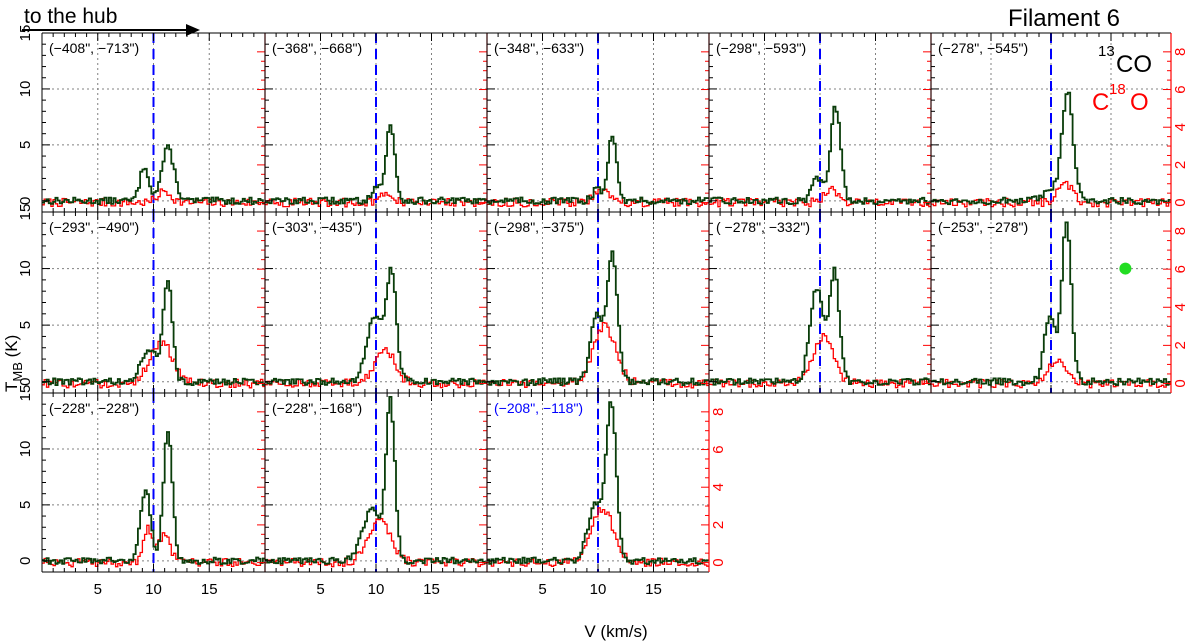  I want to click on legend-c18o-sup: 18, so click(1117, 89).